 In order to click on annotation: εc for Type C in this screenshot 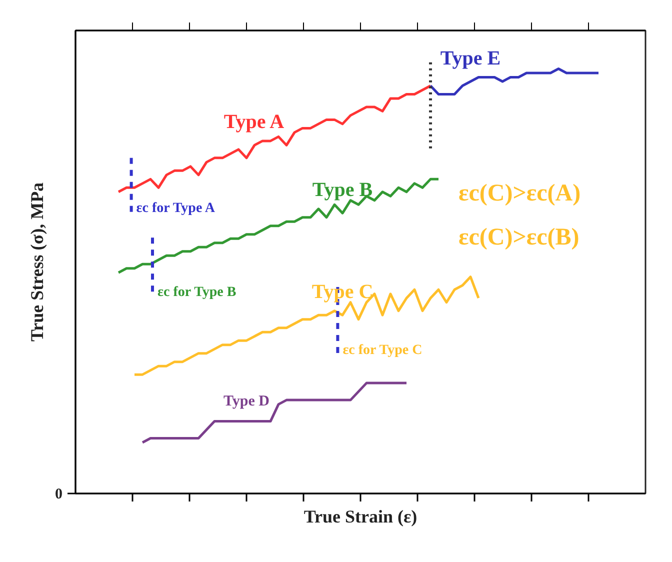, I will do `click(382, 350)`.